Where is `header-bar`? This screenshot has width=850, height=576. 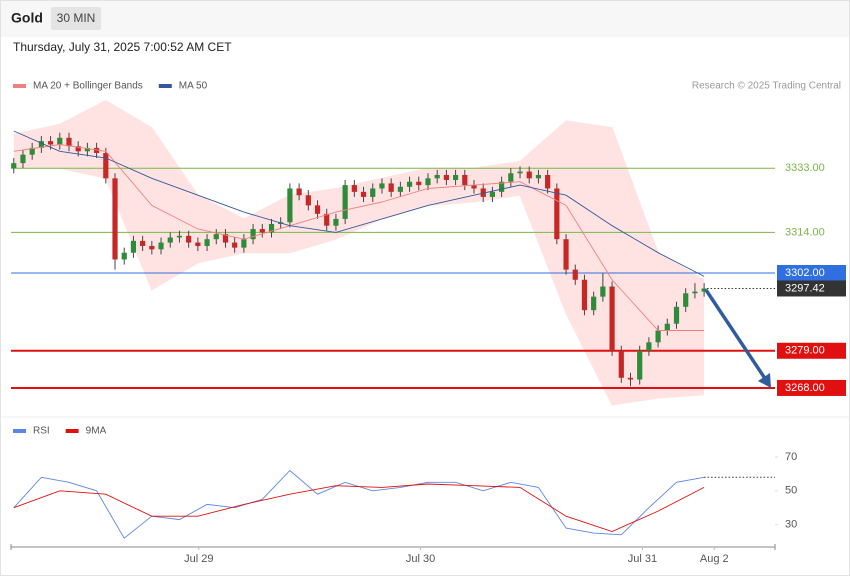
header-bar is located at coordinates (425, 19).